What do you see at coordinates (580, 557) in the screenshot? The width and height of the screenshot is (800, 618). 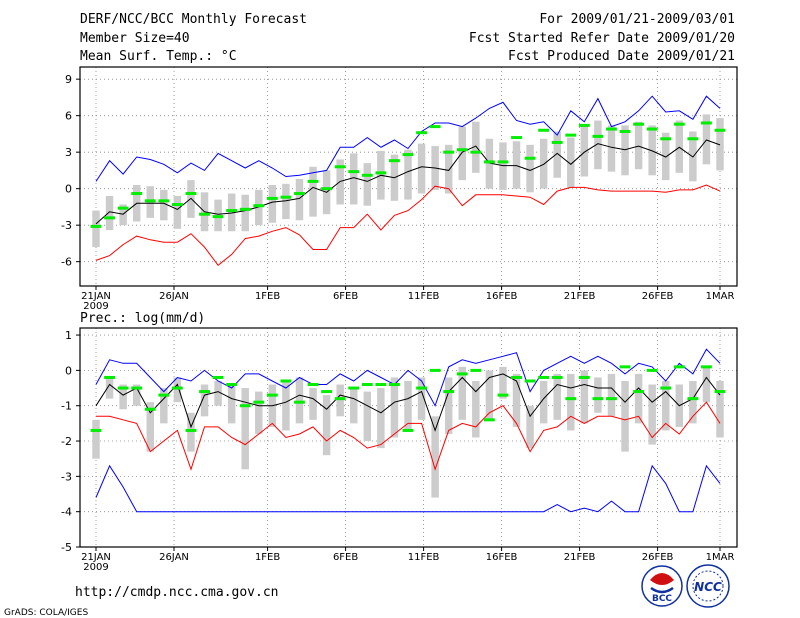 I see `x-tick-label: 21FEB` at bounding box center [580, 557].